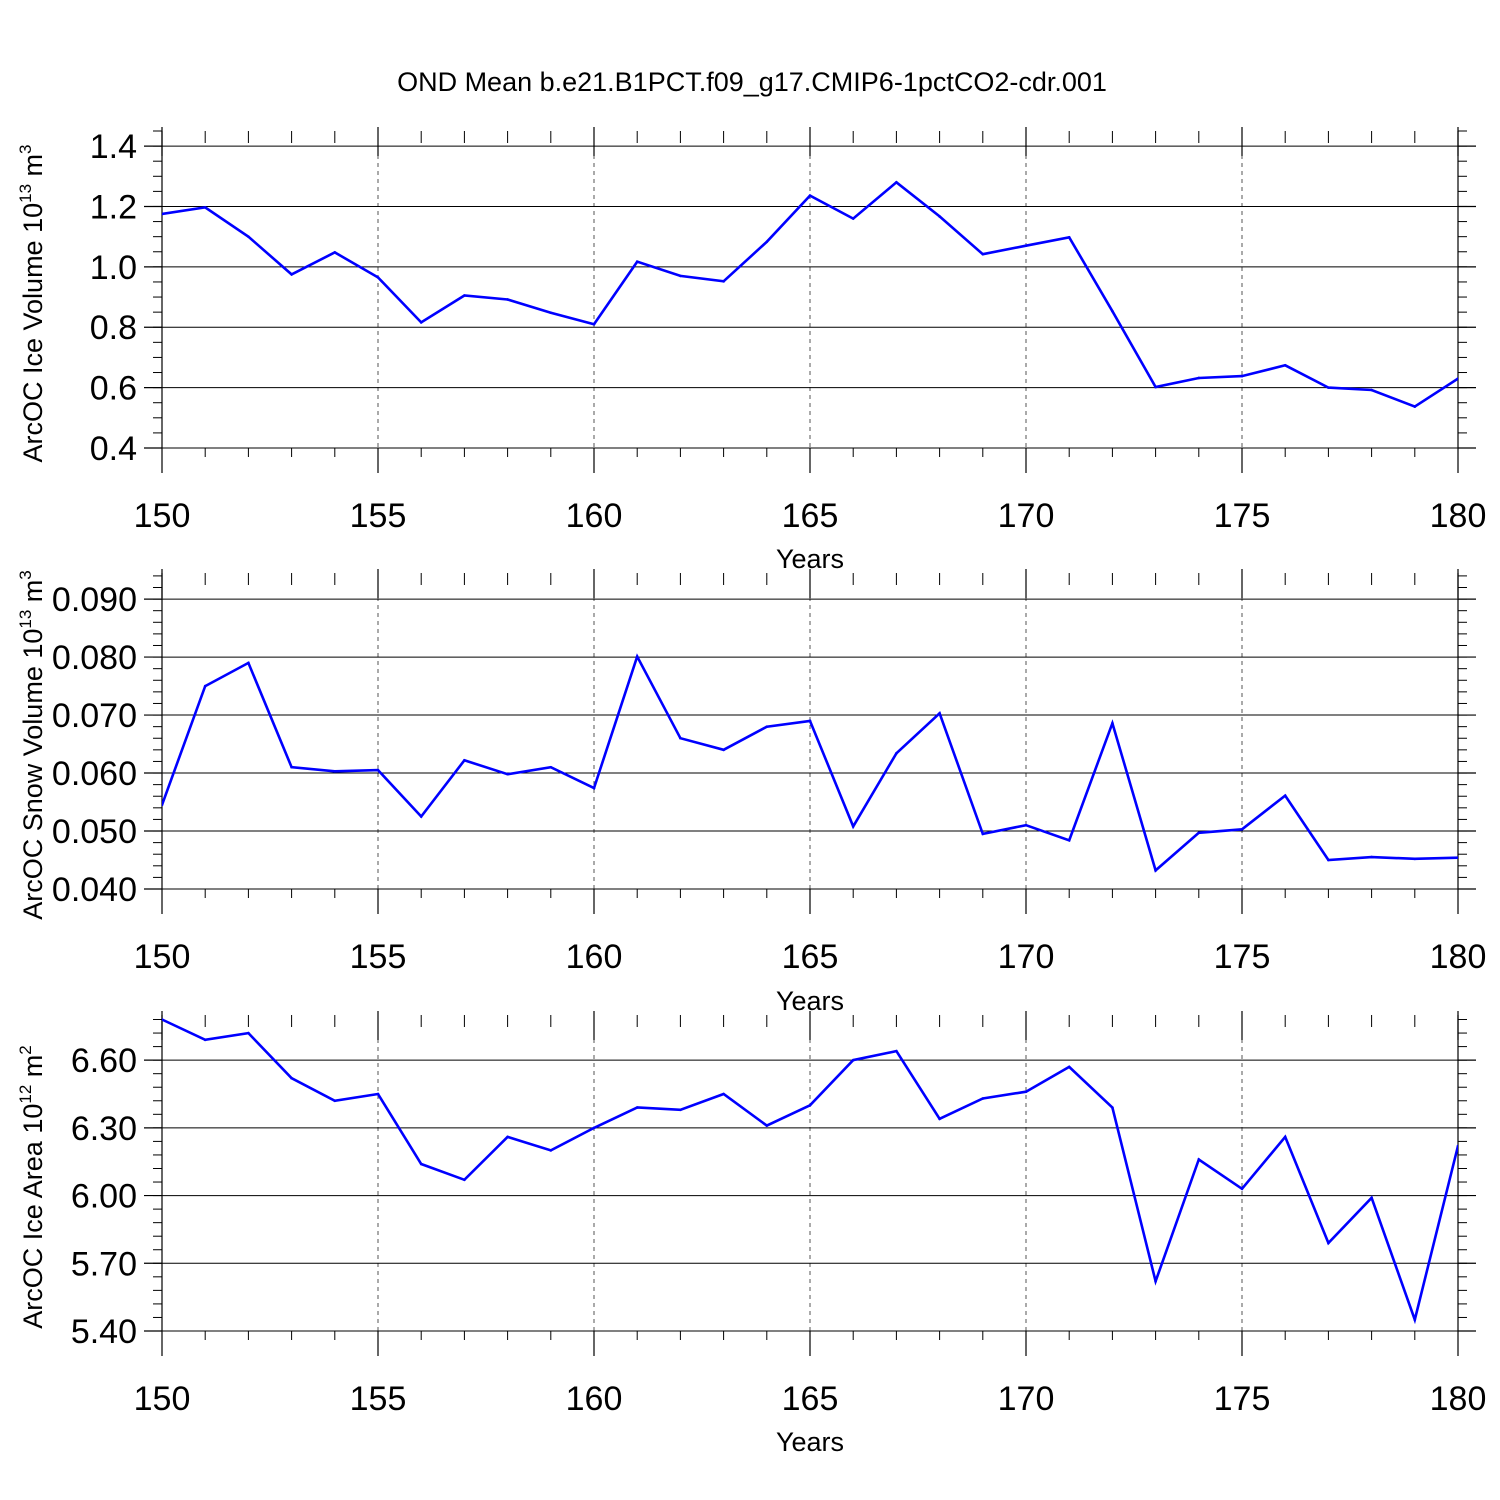 The width and height of the screenshot is (1500, 1500). I want to click on y-axis-label-part: ArcOC Ice Area 10, so click(33, 1216).